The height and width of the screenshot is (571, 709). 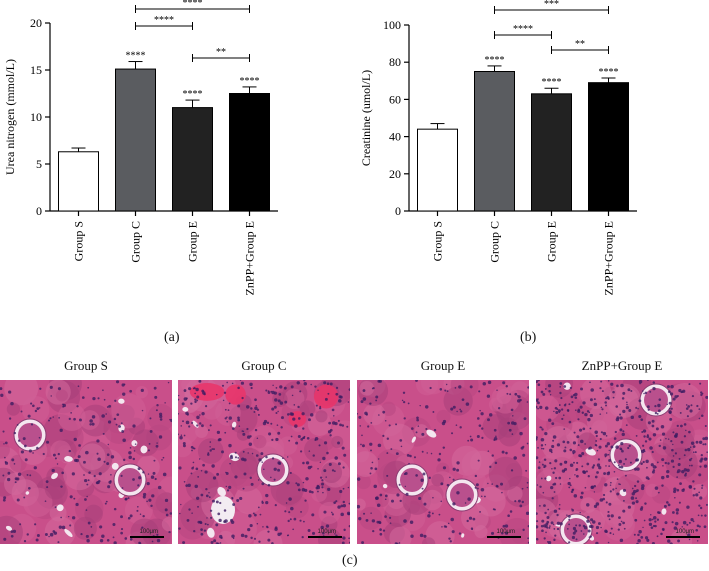 What do you see at coordinates (551, 5) in the screenshot?
I see `comparison-label: ***` at bounding box center [551, 5].